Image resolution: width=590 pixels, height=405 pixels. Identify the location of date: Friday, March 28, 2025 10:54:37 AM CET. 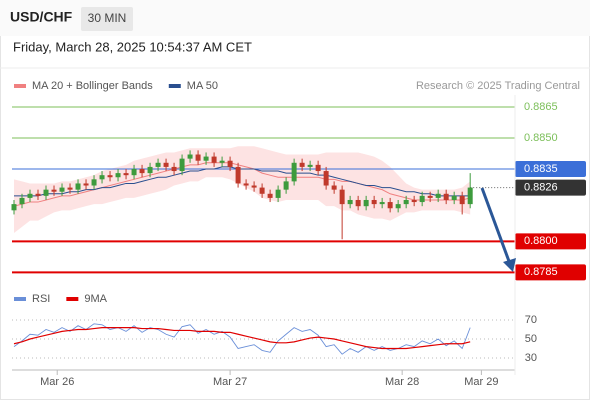
(132, 46).